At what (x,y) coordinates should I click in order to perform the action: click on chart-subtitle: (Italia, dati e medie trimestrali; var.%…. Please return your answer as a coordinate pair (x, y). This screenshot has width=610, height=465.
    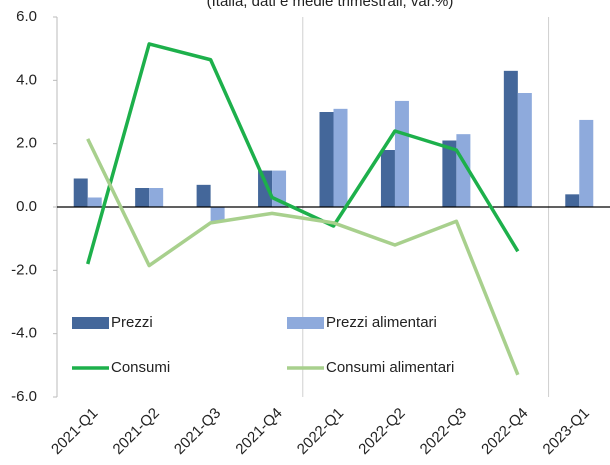
    Looking at the image, I should click on (330, 5).